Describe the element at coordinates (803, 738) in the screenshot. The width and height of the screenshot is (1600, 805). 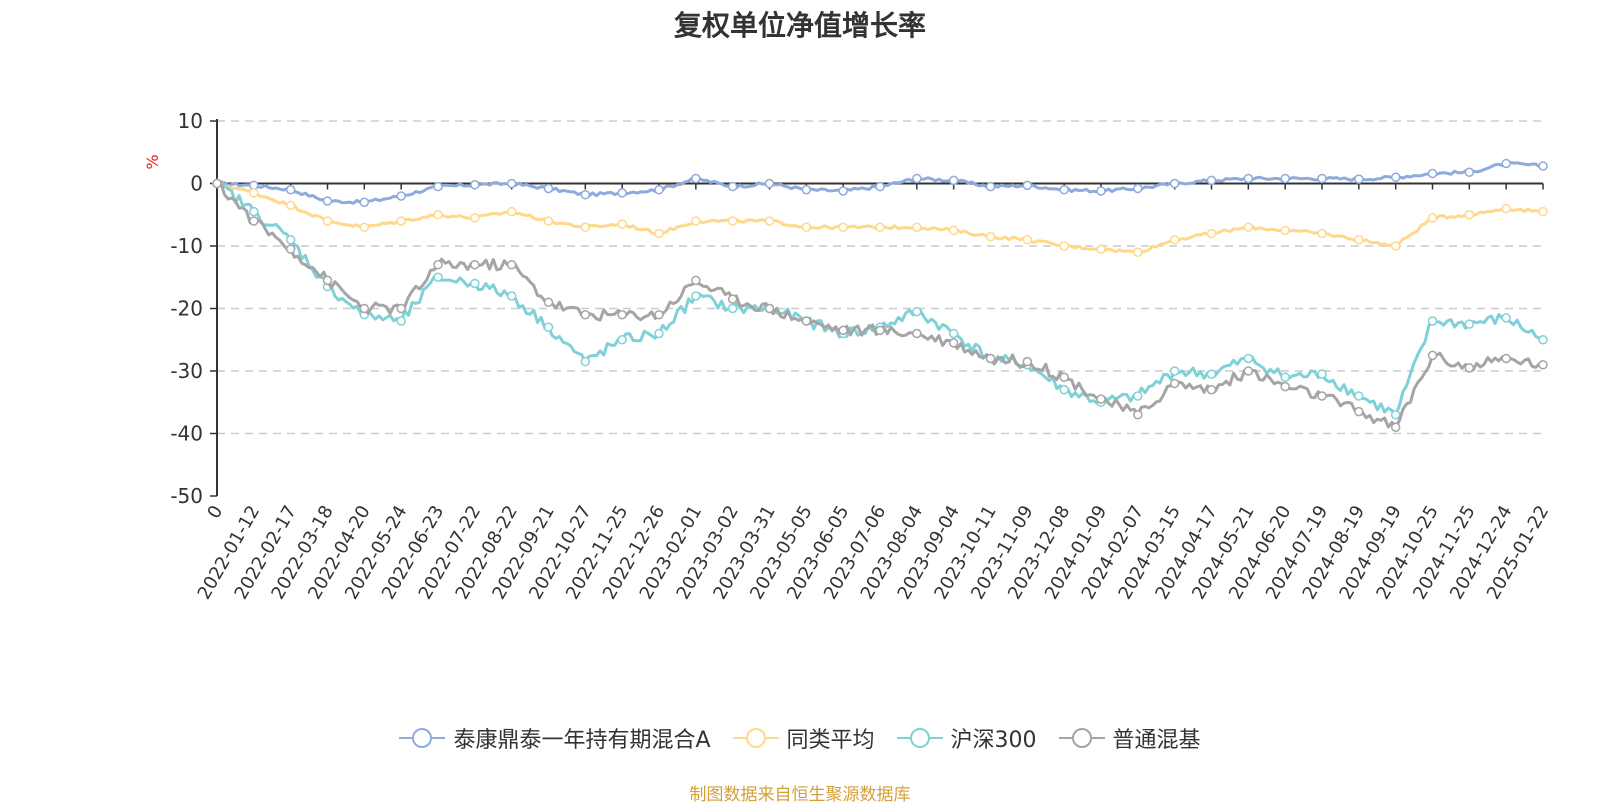
I see `legend-item-peer-average: 同类平均` at that location.